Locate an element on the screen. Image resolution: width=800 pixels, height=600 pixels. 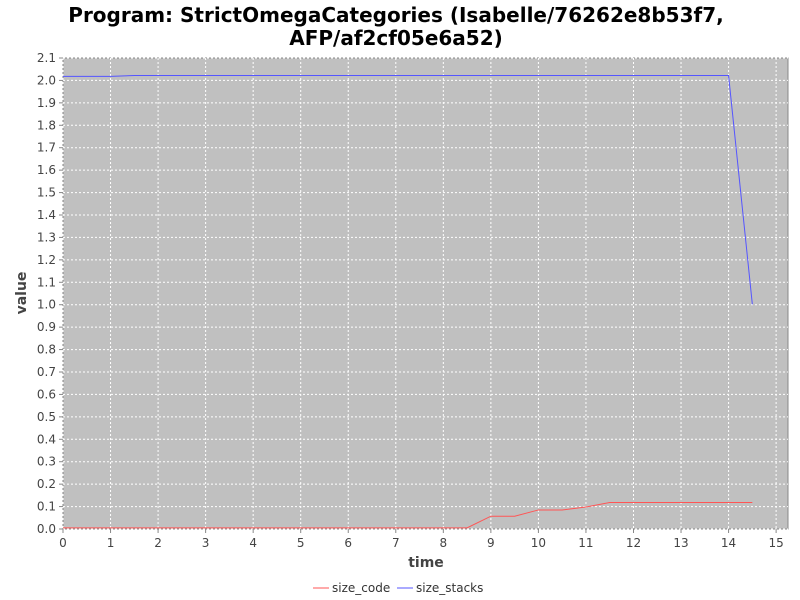
y-tick-label: 0.0 is located at coordinates (46, 529).